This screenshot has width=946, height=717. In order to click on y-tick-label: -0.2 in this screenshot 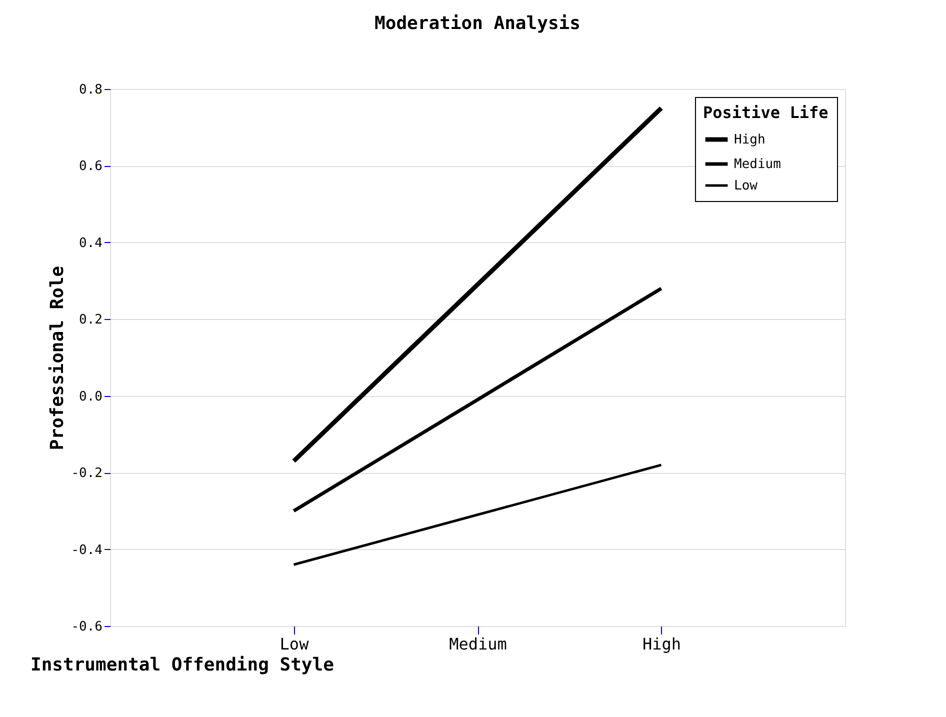, I will do `click(86, 474)`.